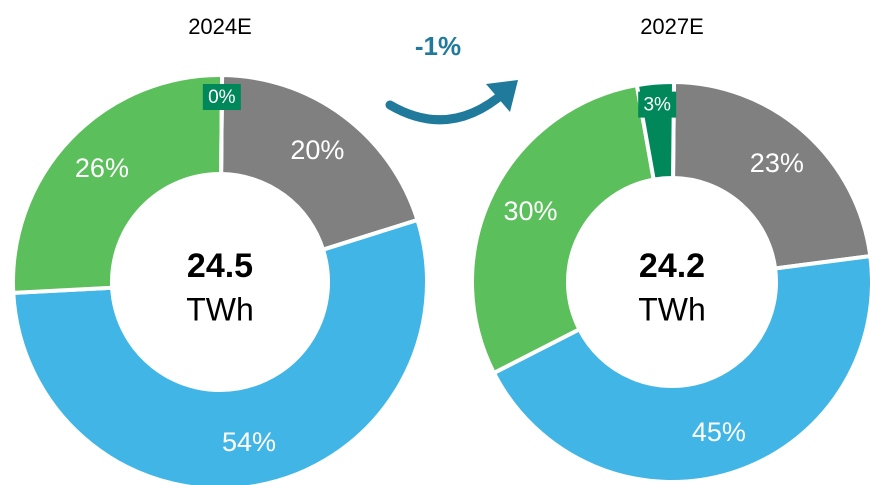 The image size is (870, 485). What do you see at coordinates (447, 106) in the screenshot?
I see `trend-arrow` at bounding box center [447, 106].